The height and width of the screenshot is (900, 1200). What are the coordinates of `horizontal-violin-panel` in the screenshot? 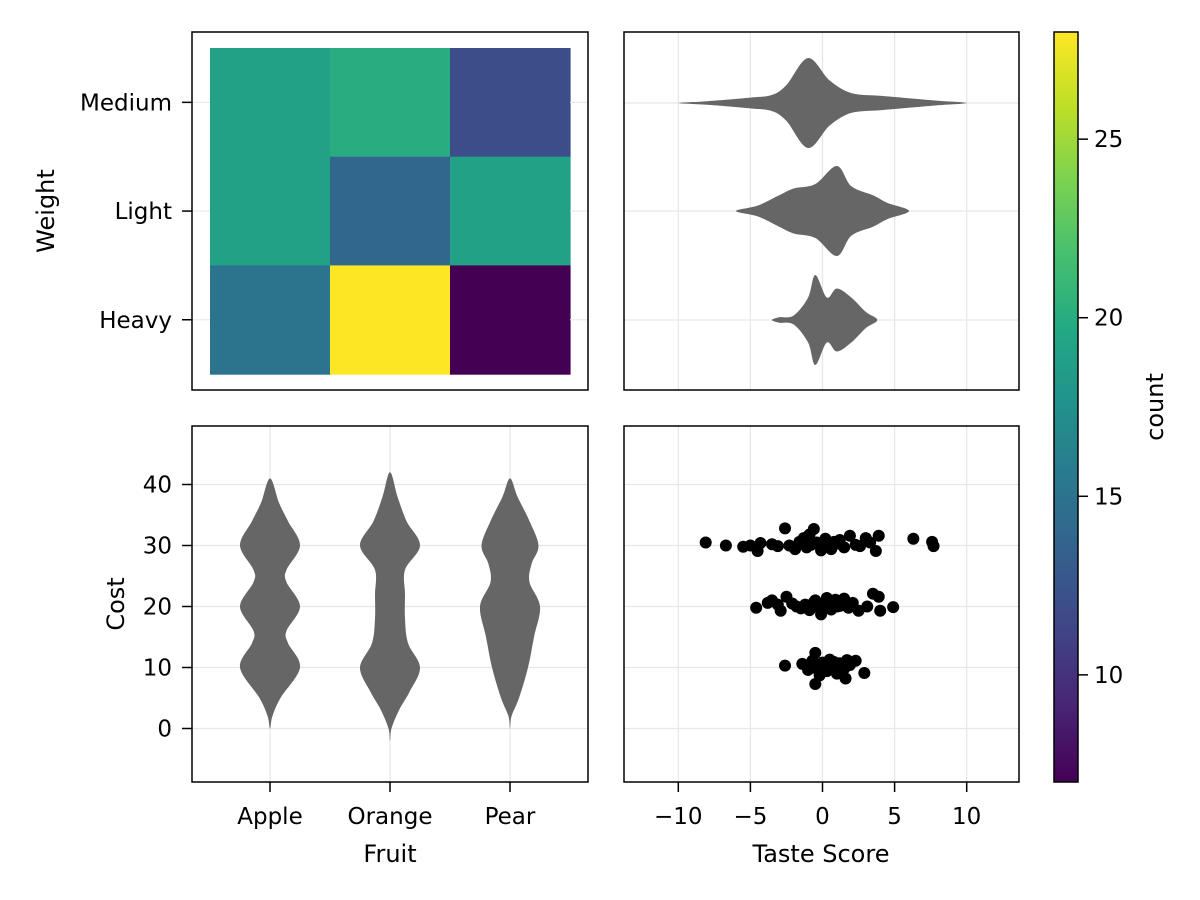 It's located at (821, 211).